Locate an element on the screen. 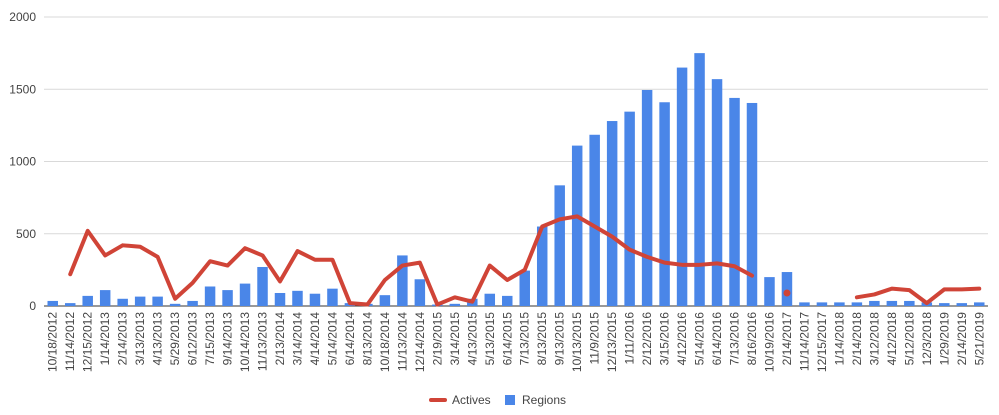  x-tick-label: 5/12/2018 is located at coordinates (909, 339).